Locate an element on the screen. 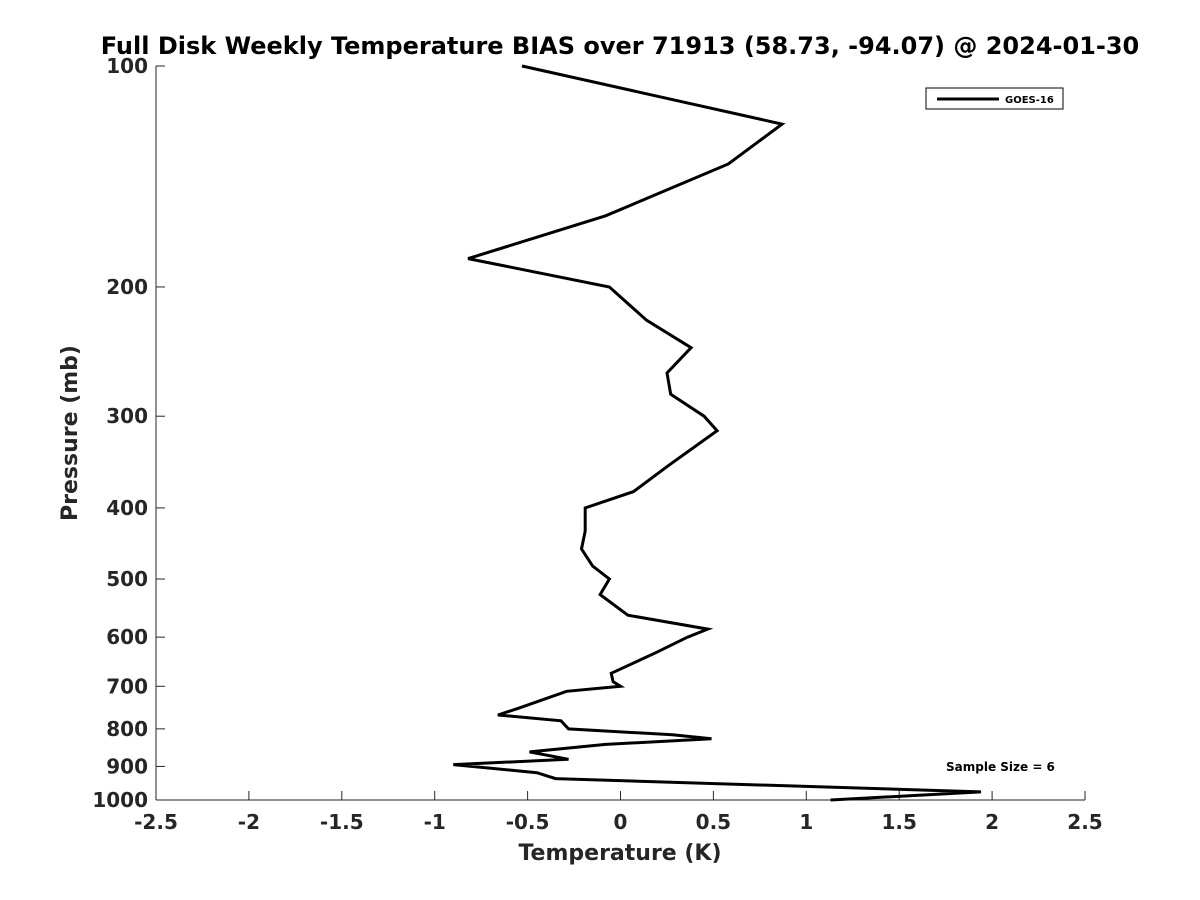 The height and width of the screenshot is (900, 1200). x-tick-label: 2.5 is located at coordinates (1084, 822).